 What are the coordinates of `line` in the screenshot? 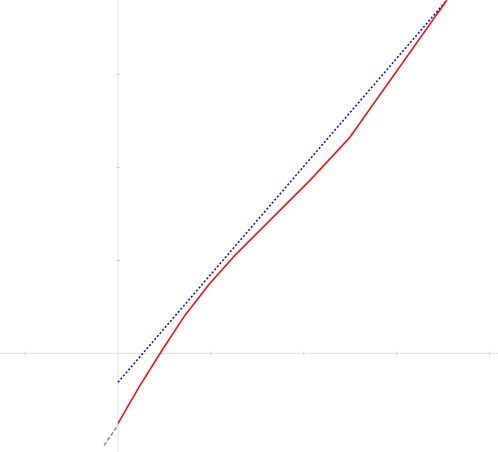 It's located at (111, 435).